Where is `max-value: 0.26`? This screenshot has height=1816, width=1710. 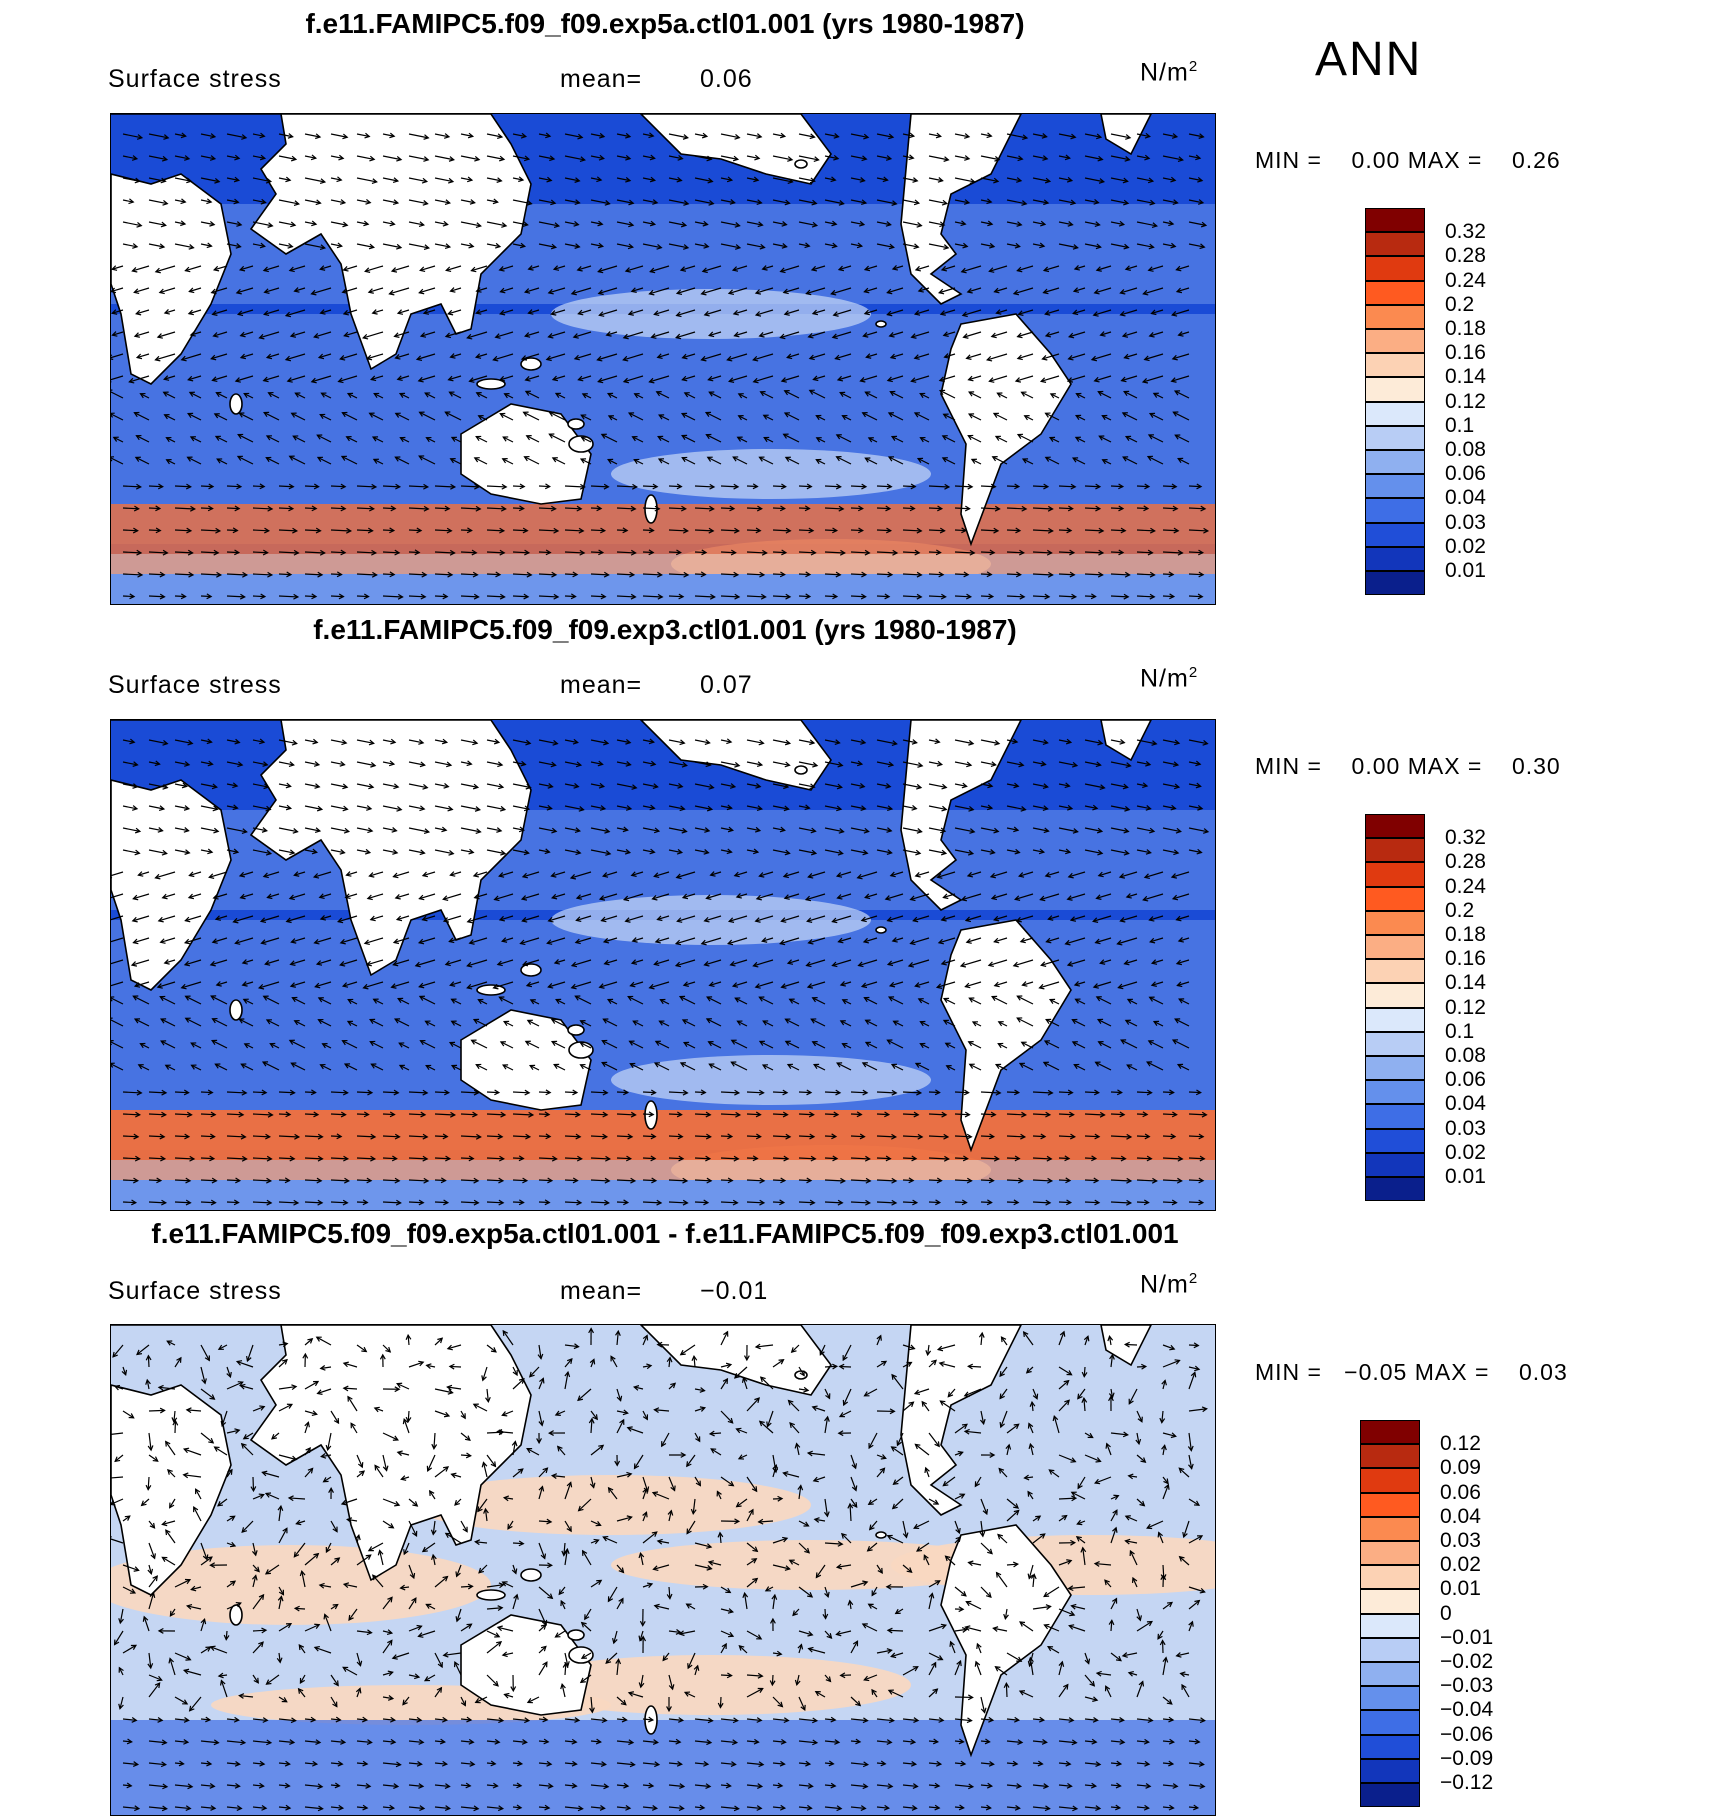
max-value: 0.26 is located at coordinates (1536, 160).